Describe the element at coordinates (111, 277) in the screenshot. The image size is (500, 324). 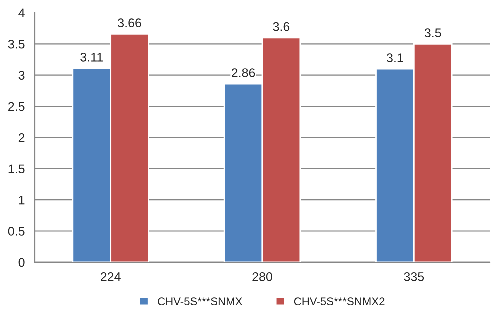
I see `x-tick-label: 224` at that location.